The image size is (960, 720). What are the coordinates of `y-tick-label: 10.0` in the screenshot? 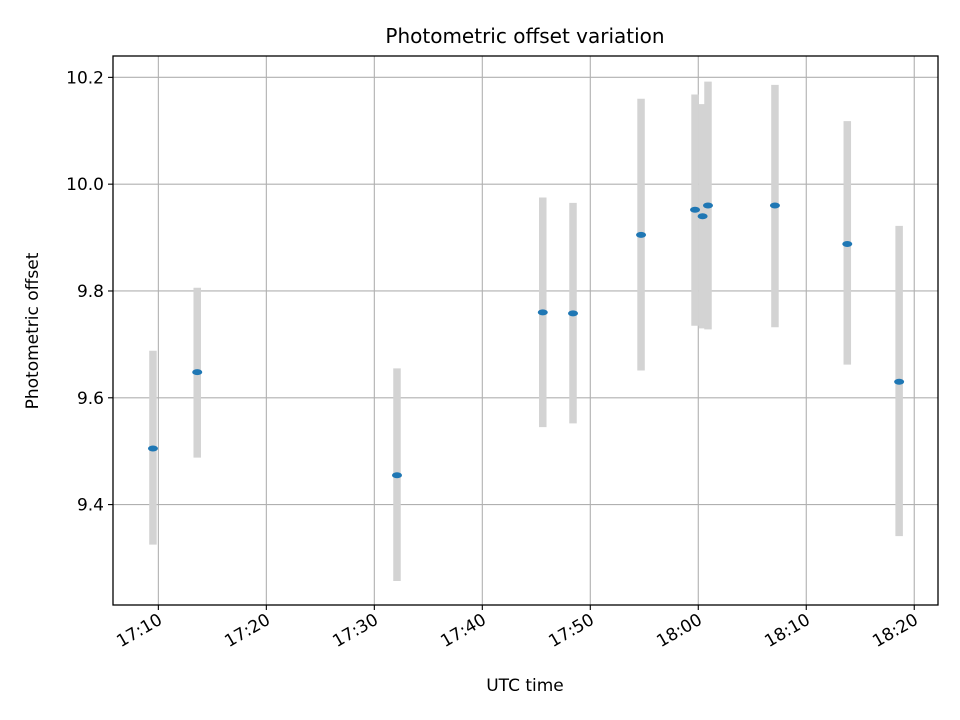 It's located at (85, 185).